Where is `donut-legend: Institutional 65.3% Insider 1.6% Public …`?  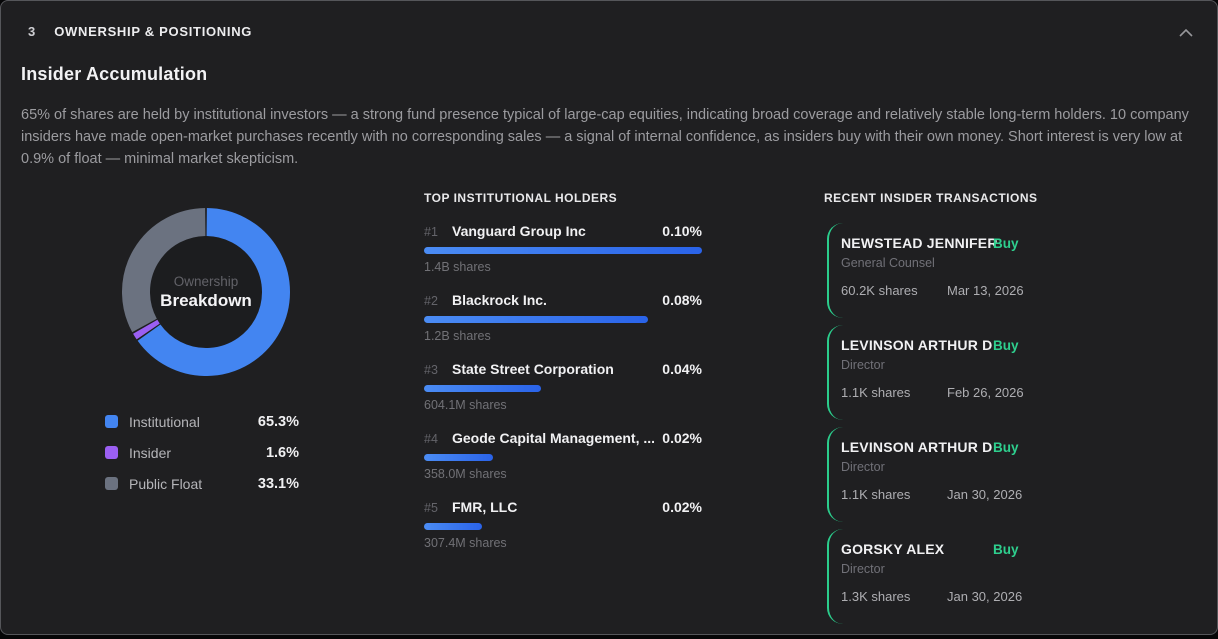
donut-legend: Institutional 65.3% Insider 1.6% Public … is located at coordinates (202, 452).